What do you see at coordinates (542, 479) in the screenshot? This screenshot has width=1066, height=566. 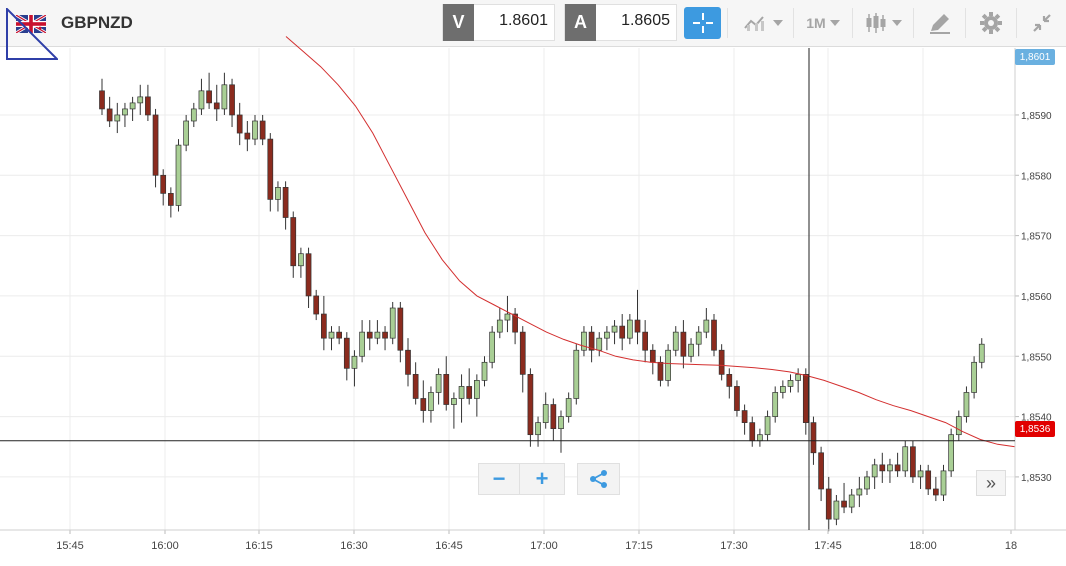 I see `zoom-in-button: +` at bounding box center [542, 479].